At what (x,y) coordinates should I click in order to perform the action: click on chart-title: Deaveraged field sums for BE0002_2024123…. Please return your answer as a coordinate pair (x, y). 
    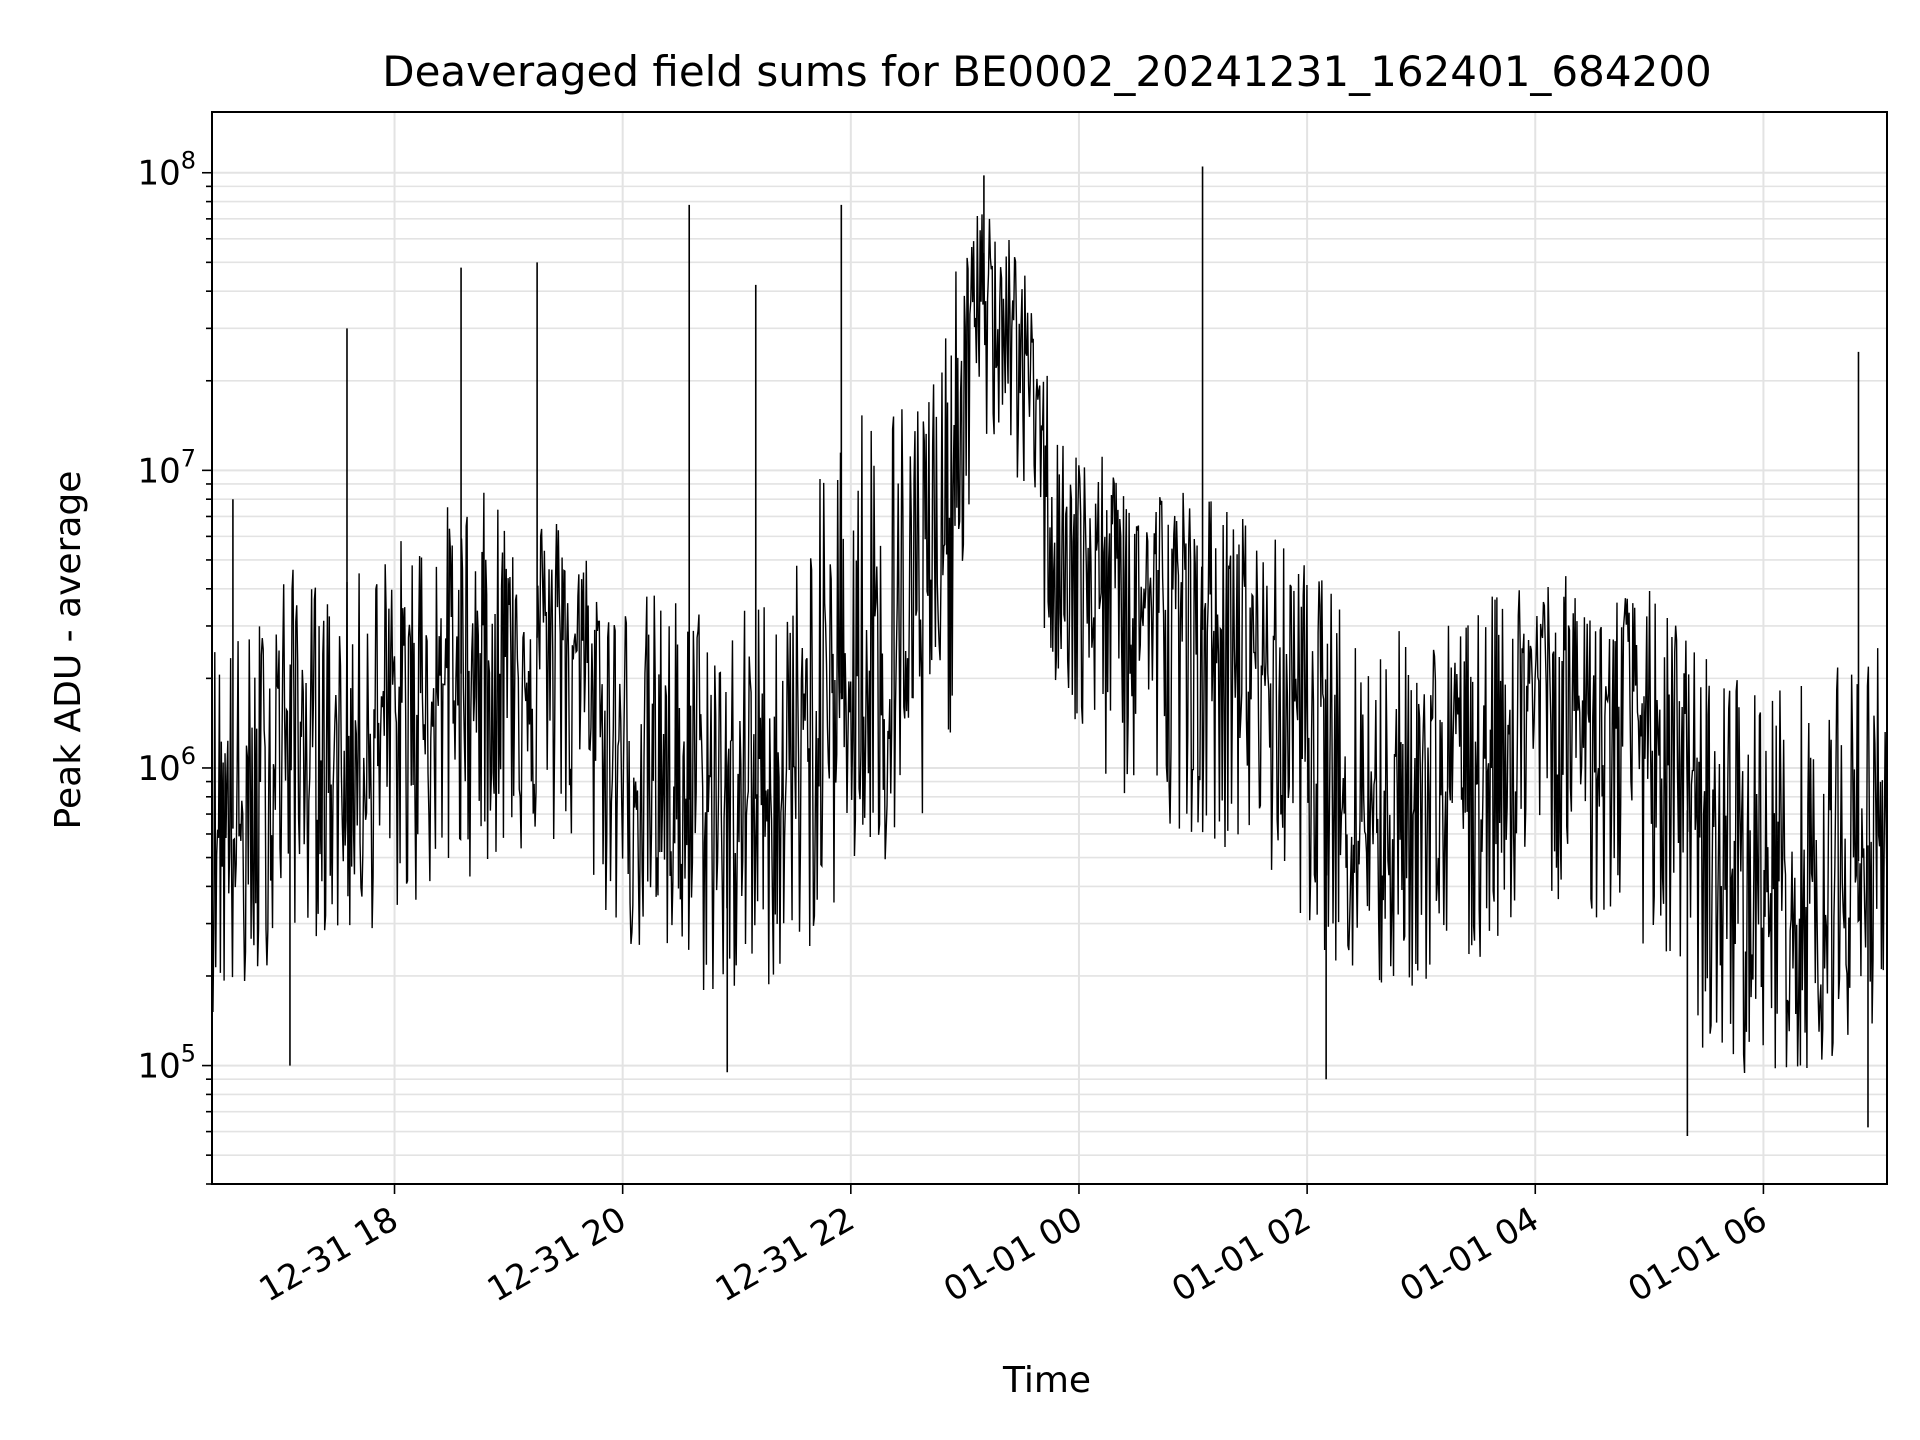
    Looking at the image, I should click on (1047, 71).